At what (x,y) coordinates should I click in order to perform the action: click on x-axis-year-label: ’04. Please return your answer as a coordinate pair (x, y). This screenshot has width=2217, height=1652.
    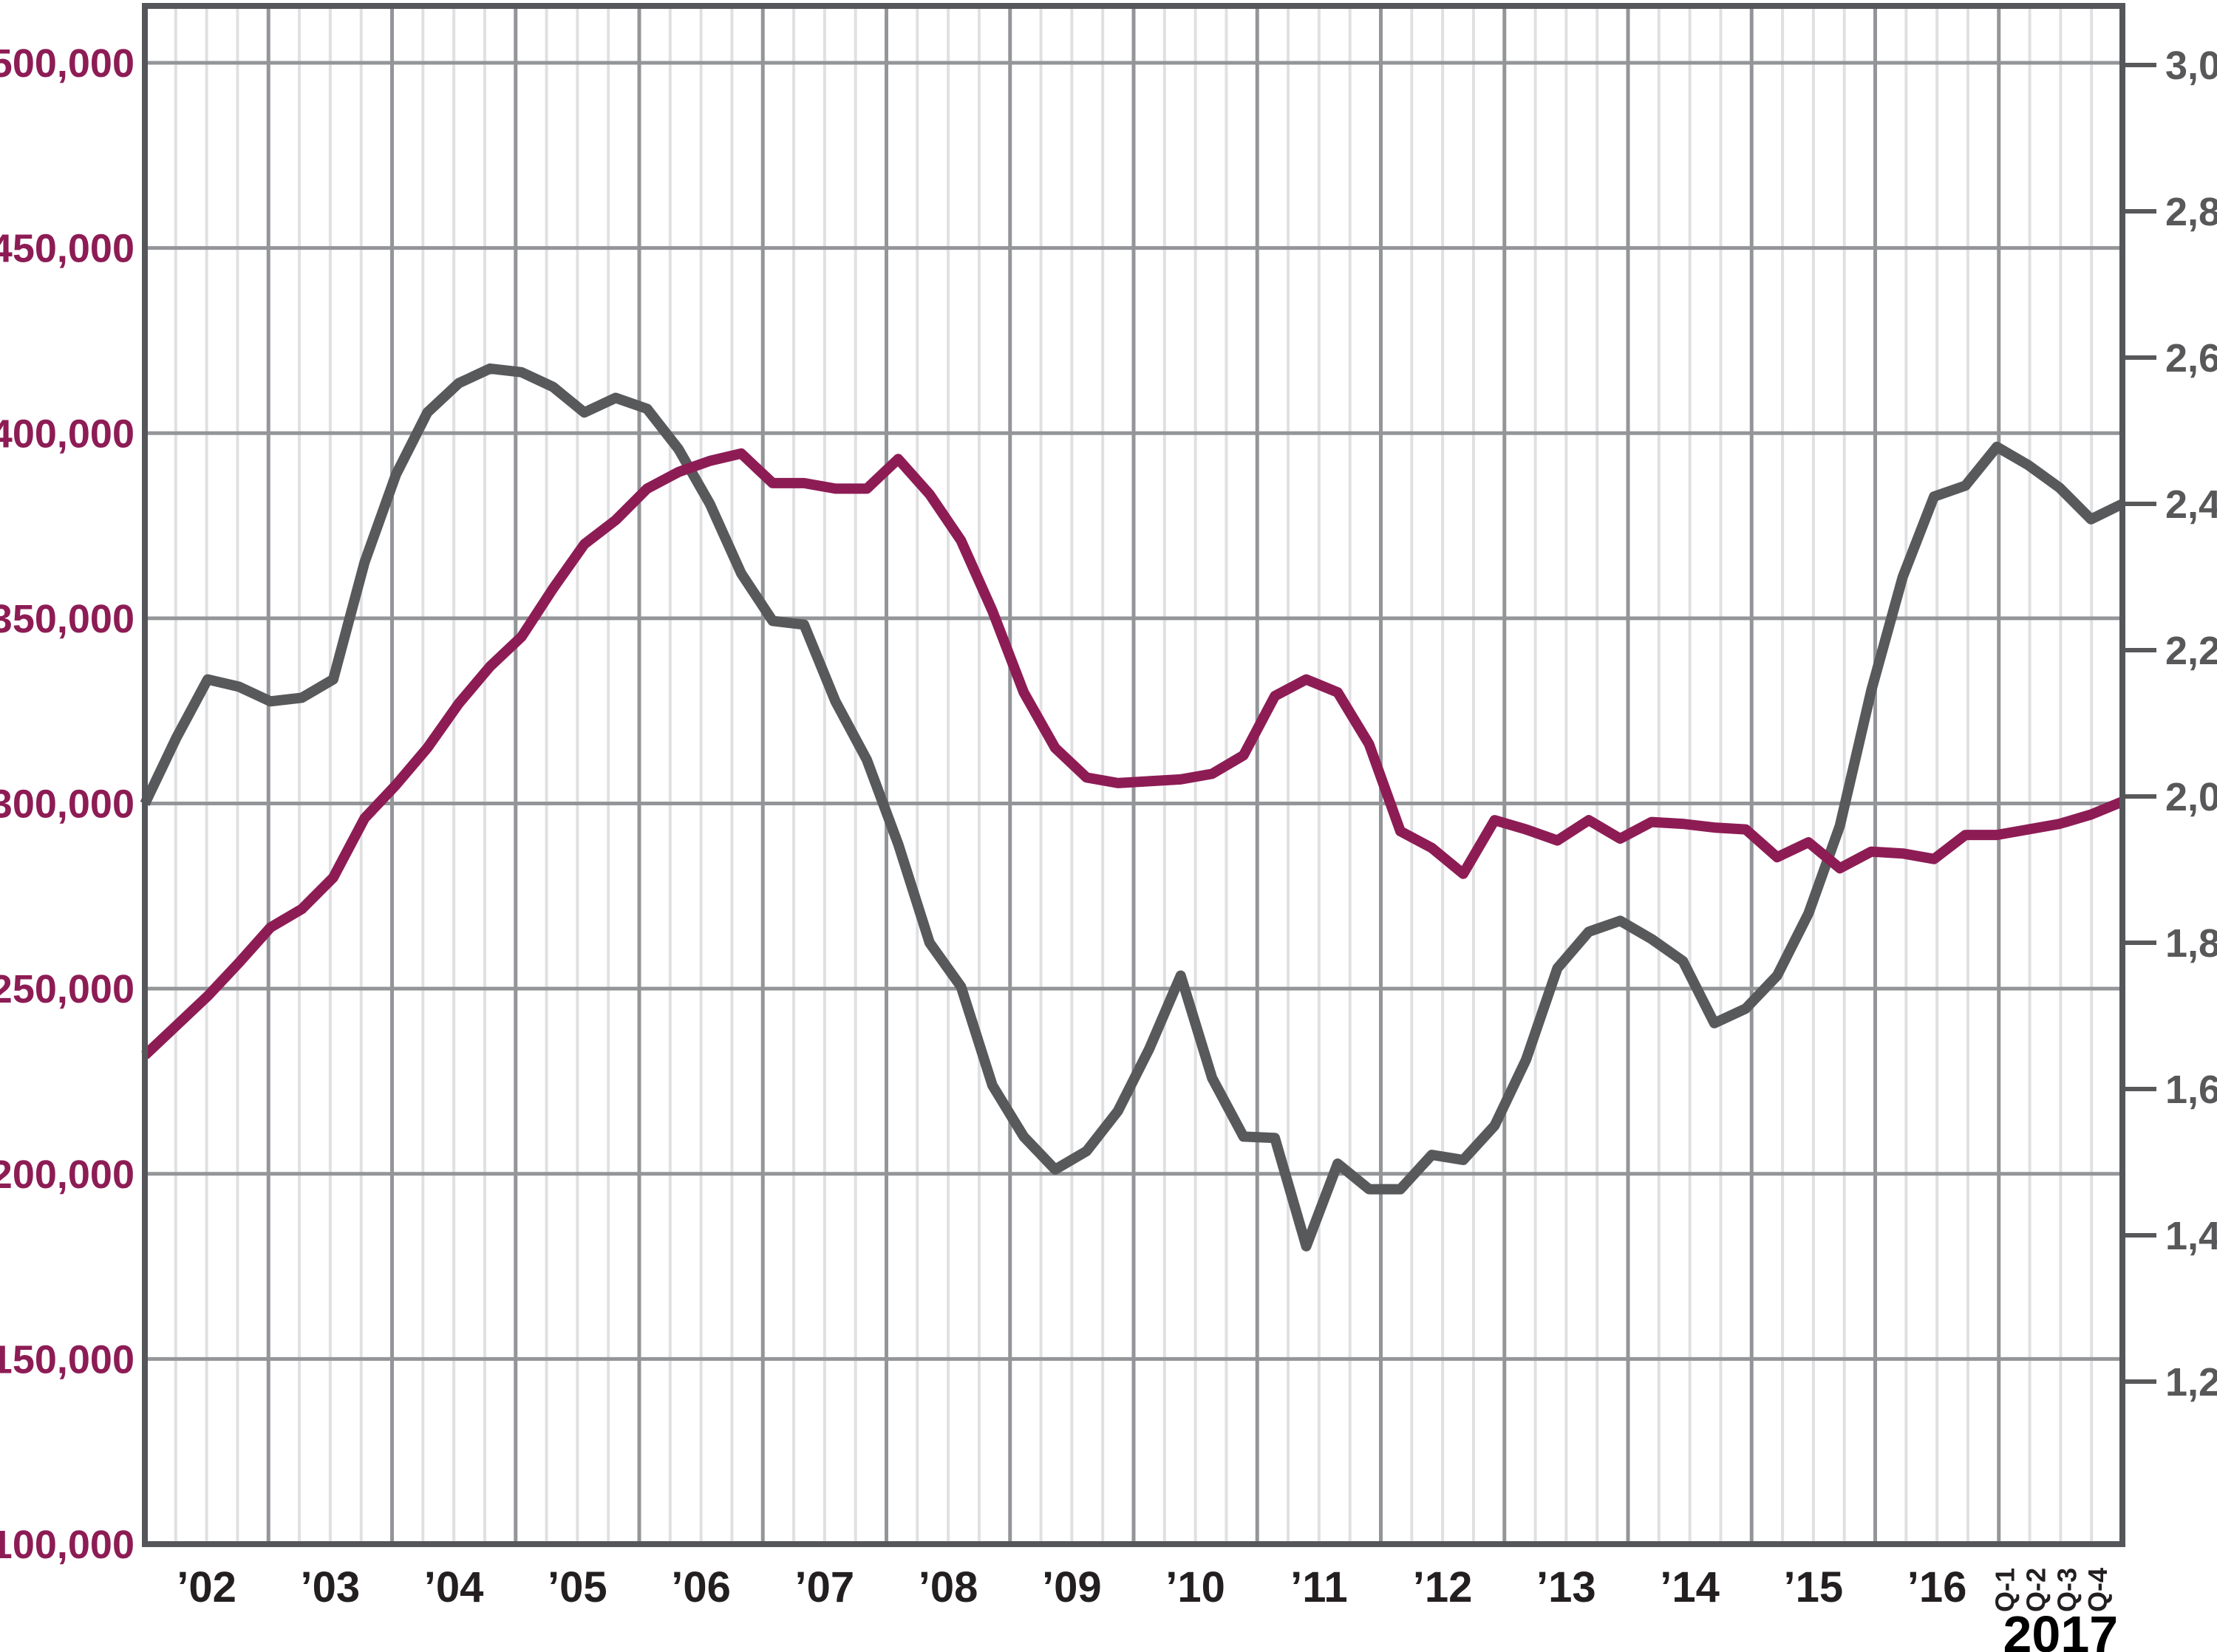
    Looking at the image, I should click on (454, 1587).